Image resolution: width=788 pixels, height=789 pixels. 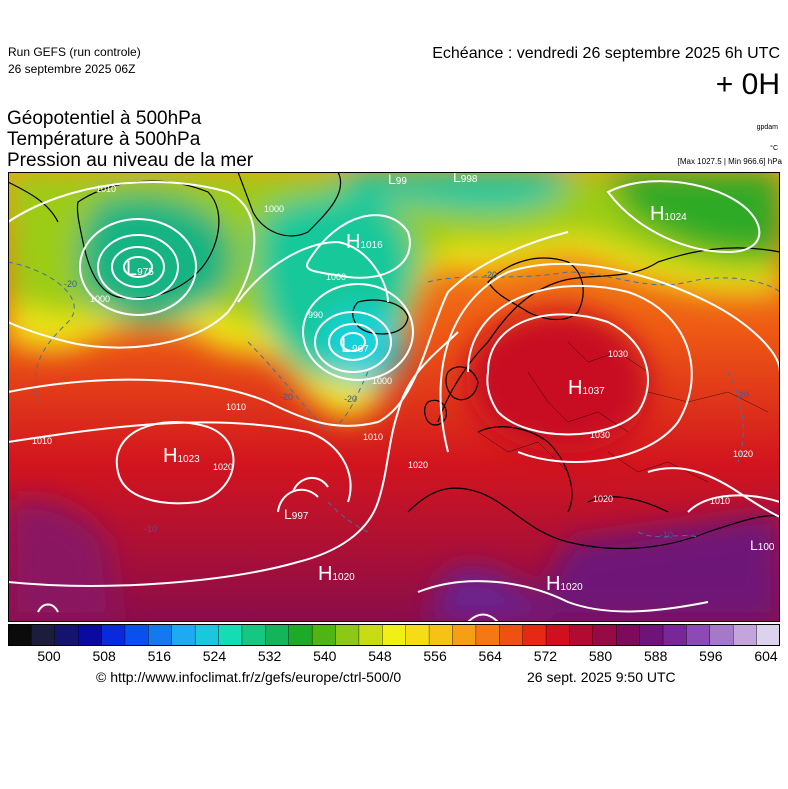 What do you see at coordinates (656, 656) in the screenshot?
I see `color-scale-tick-label: 588` at bounding box center [656, 656].